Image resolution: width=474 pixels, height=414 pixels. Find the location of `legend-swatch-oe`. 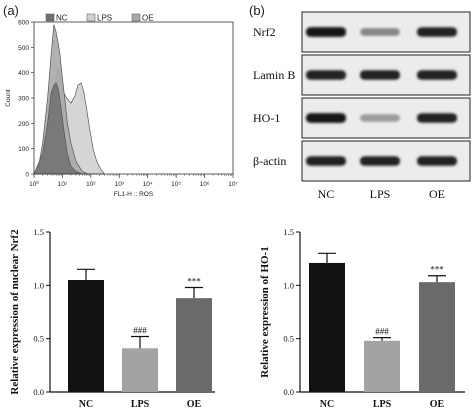

legend-swatch-oe is located at coordinates (136, 17).